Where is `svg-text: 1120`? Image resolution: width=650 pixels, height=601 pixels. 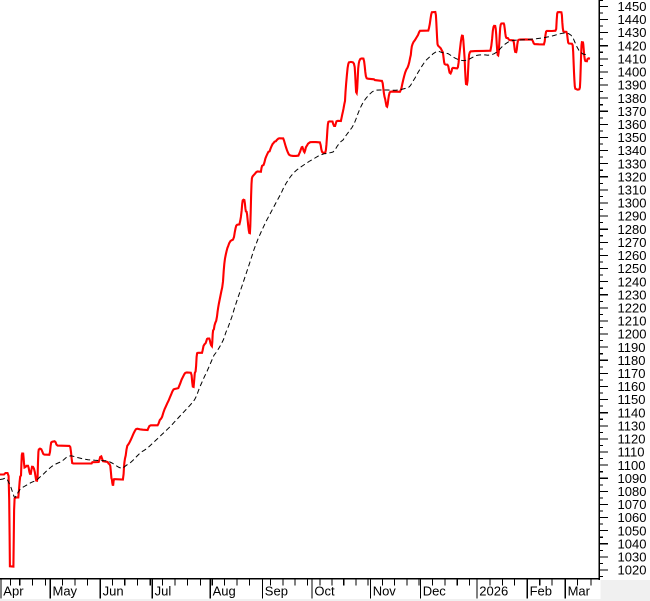 svg-text: 1120 is located at coordinates (632, 439).